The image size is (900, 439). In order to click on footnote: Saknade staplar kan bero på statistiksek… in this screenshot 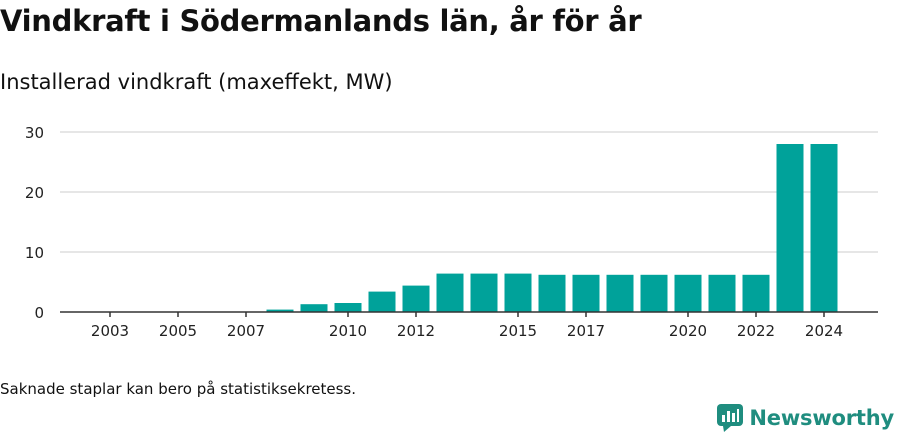, I will do `click(178, 389)`.